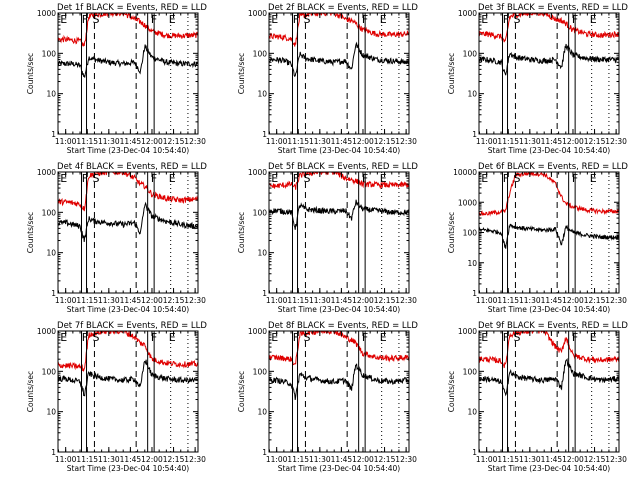  Describe the element at coordinates (553, 8) in the screenshot. I see `panel-title: Det 3f BLACK = Events, RED = LLD` at that location.